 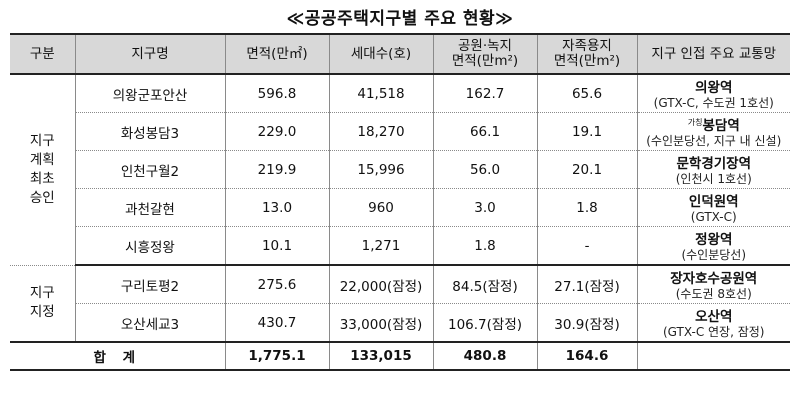 I want to click on transit-cell: 정왕역 (수인분당선), so click(x=713, y=246).